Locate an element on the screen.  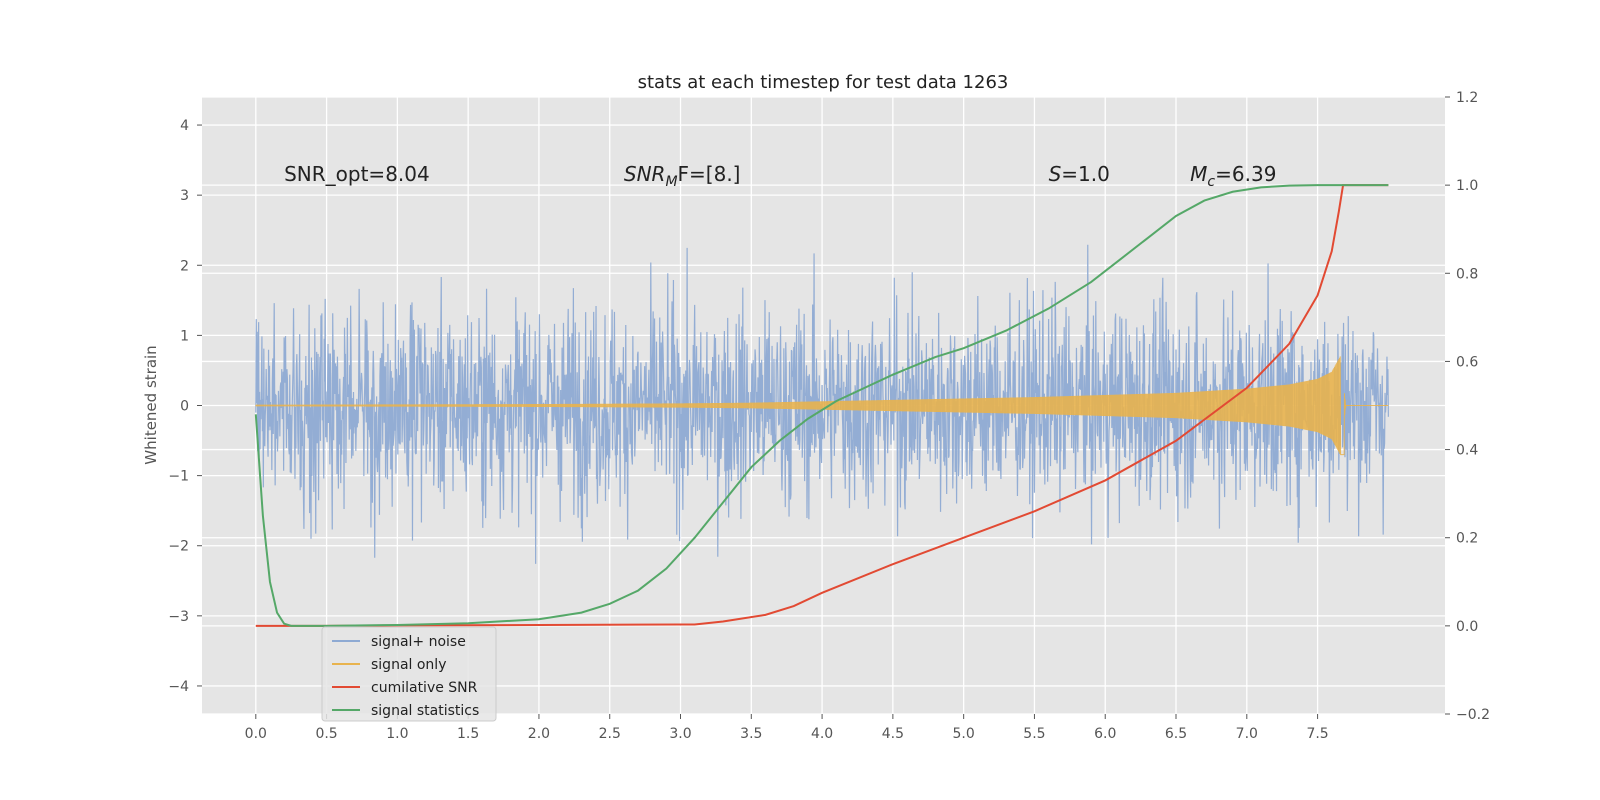
legend-label: cumilative SNR is located at coordinates (424, 688).